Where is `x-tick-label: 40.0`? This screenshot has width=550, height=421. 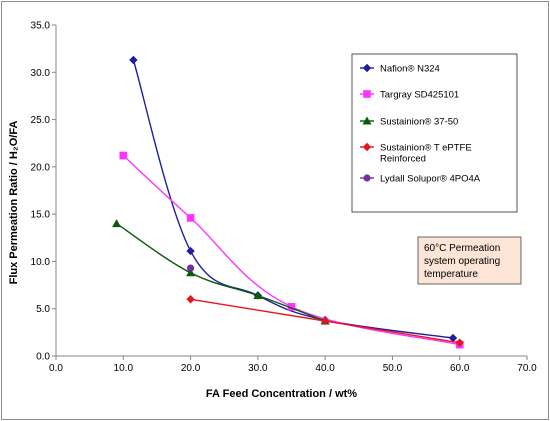 x-tick-label: 40.0 is located at coordinates (325, 368).